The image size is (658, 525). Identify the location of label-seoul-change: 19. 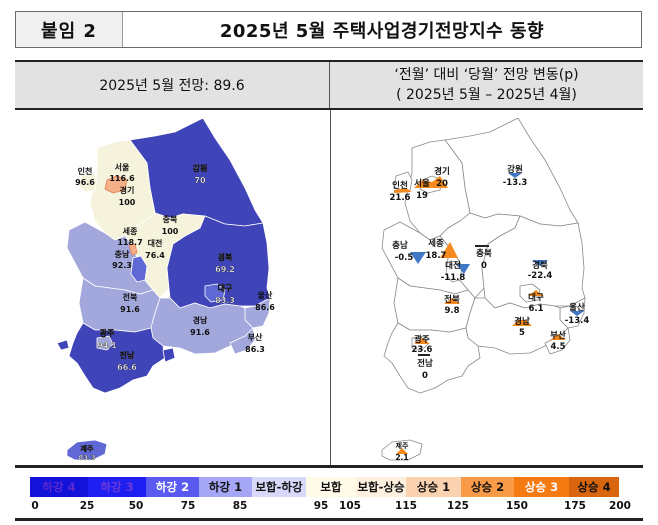
(422, 196).